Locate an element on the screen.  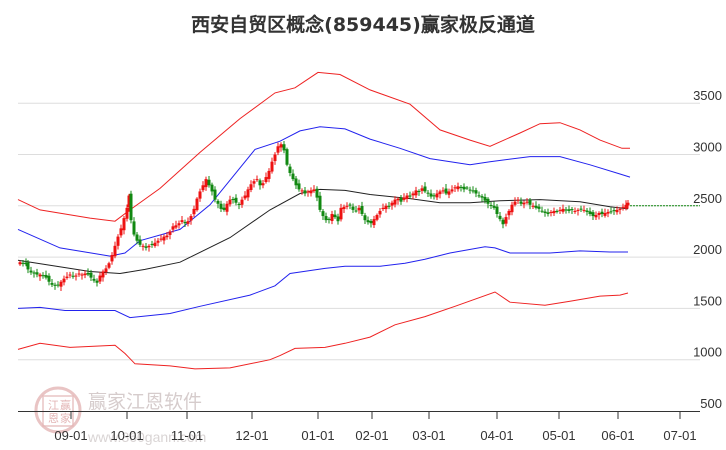
x-tick-label: 04-01 is located at coordinates (496, 435).